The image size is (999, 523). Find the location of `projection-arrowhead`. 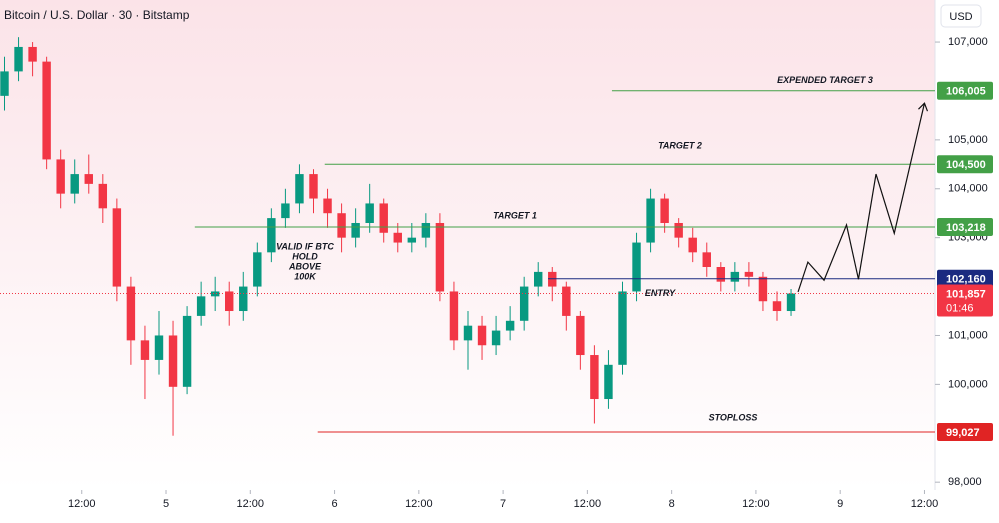

projection-arrowhead is located at coordinates (923, 107).